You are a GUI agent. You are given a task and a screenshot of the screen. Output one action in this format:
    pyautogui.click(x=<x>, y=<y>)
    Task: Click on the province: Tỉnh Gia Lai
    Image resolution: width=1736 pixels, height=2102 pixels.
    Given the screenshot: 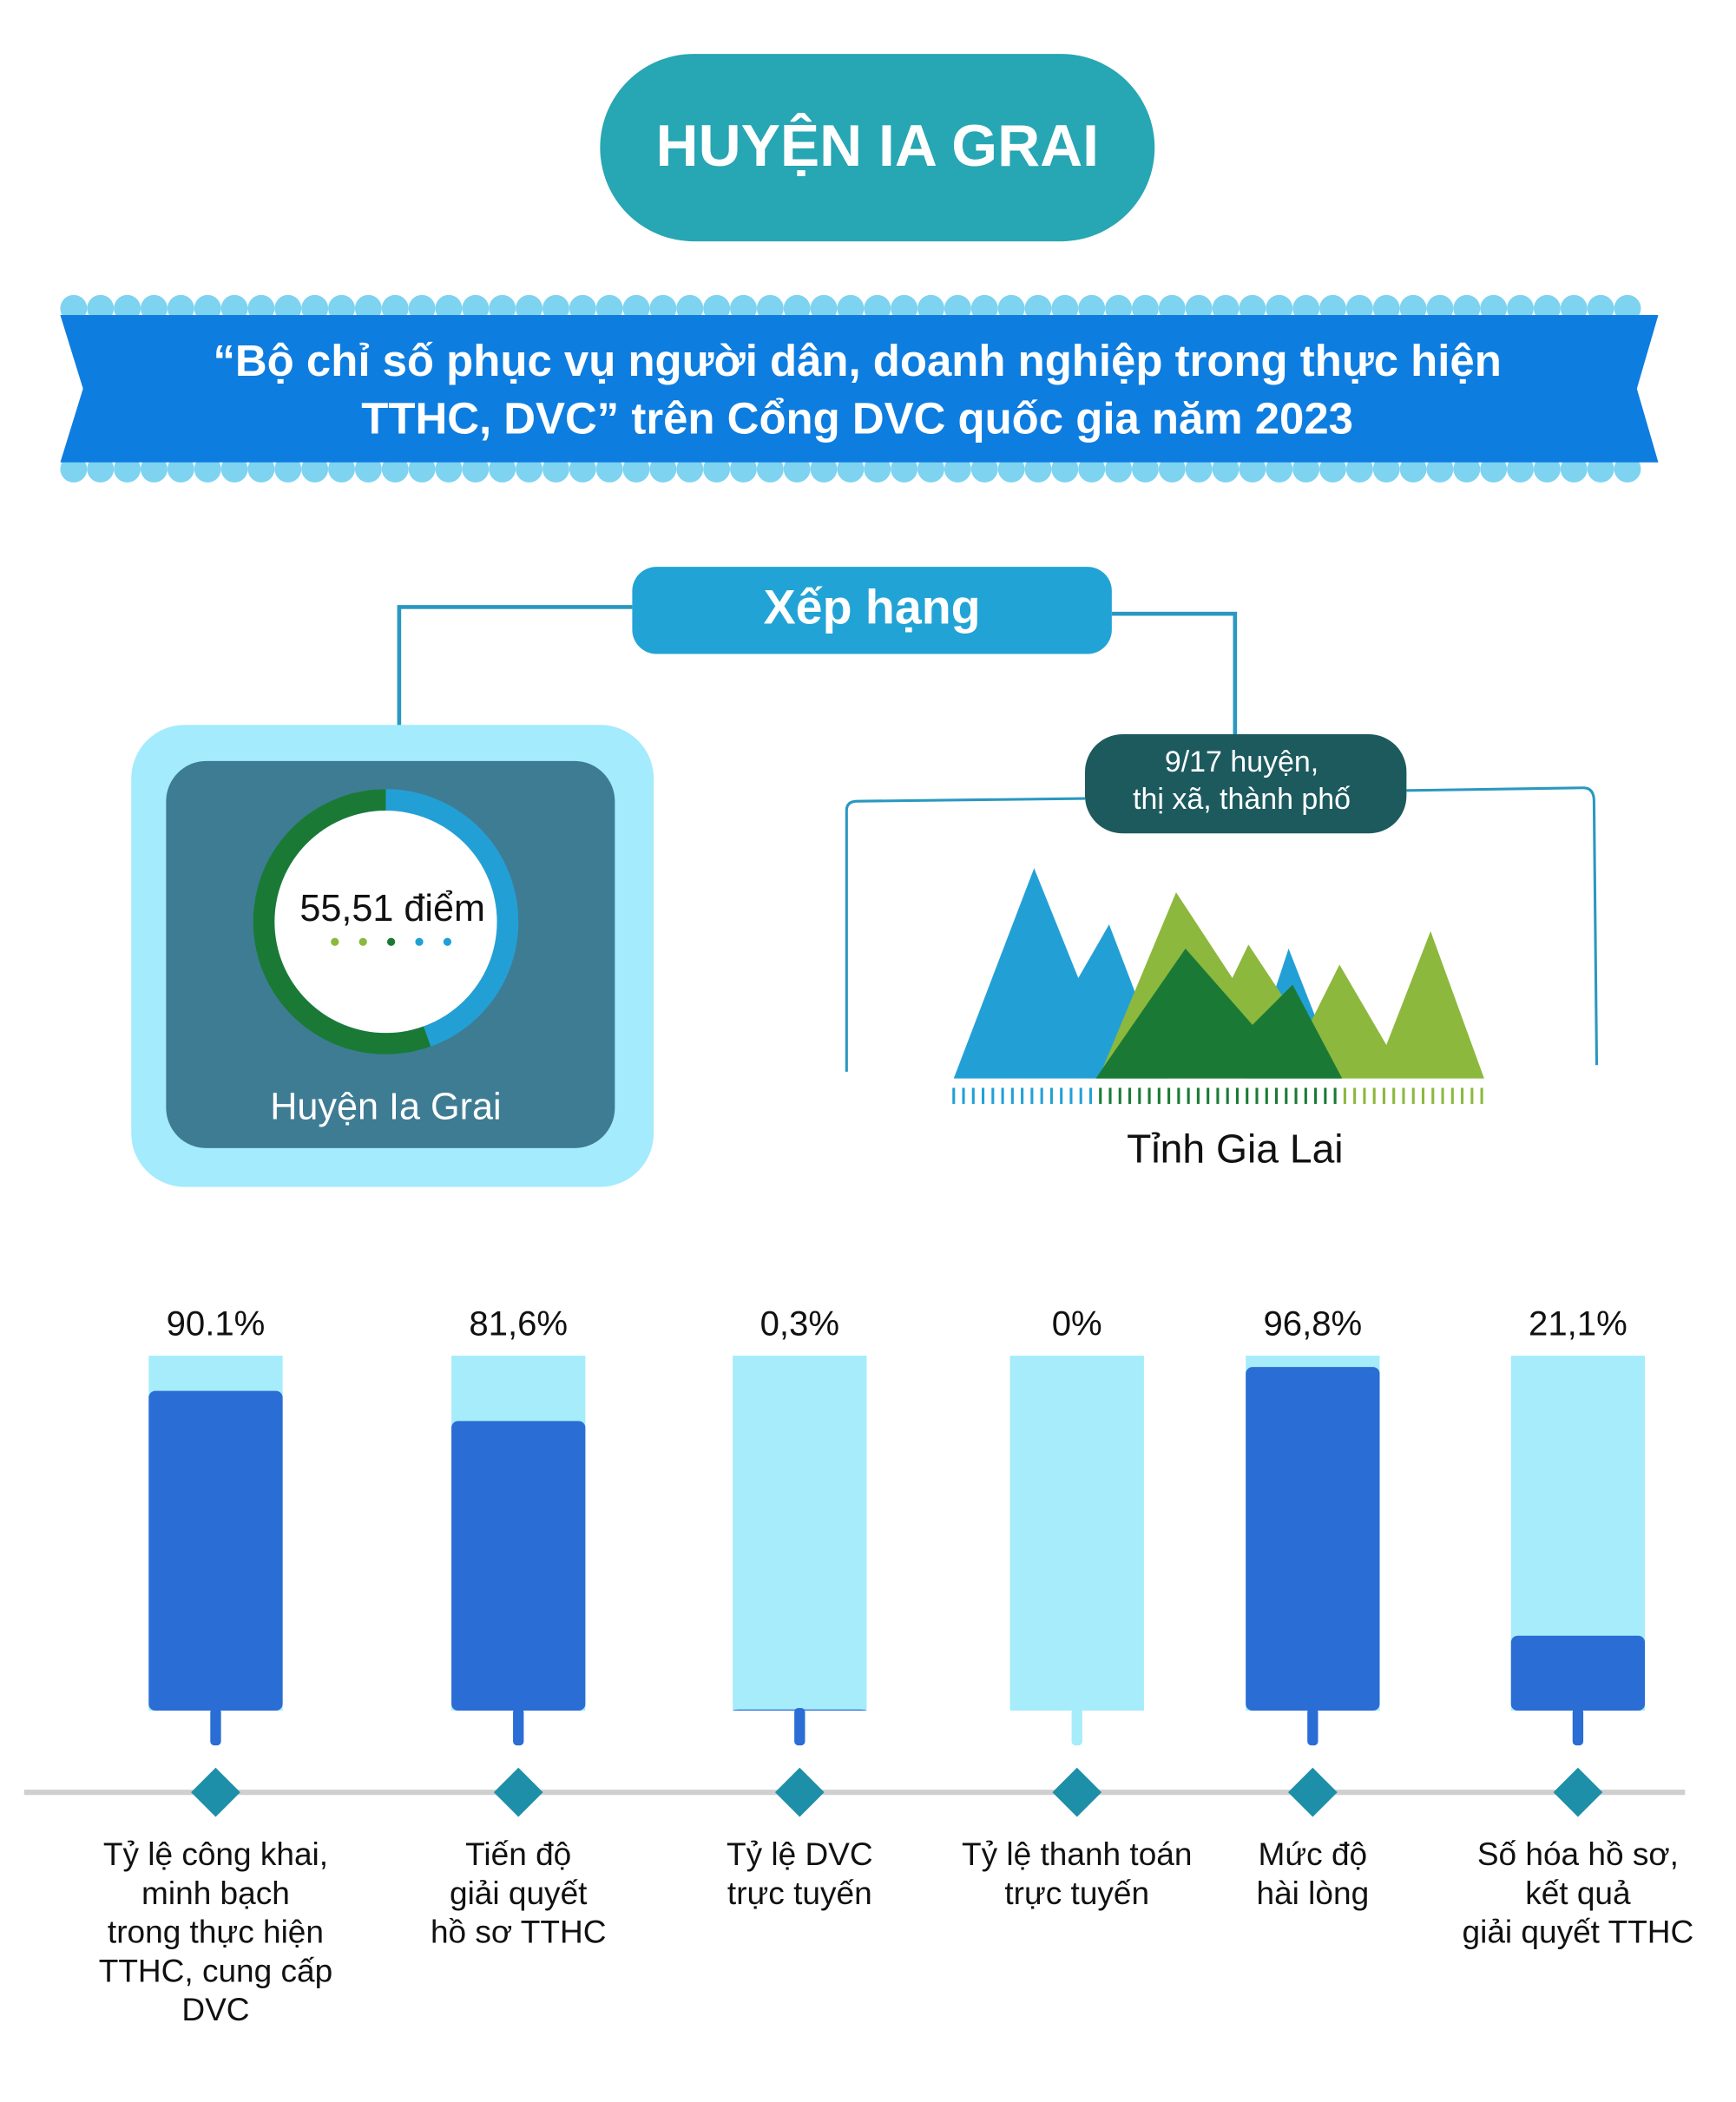 What is the action you would take?
    pyautogui.click(x=1235, y=1149)
    